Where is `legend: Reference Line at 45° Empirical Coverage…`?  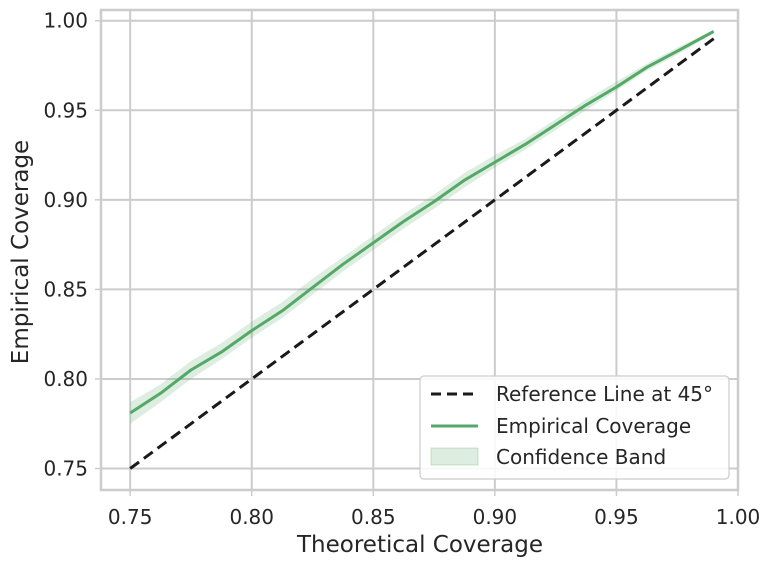
legend: Reference Line at 45° Empirical Coverage… is located at coordinates (574, 427).